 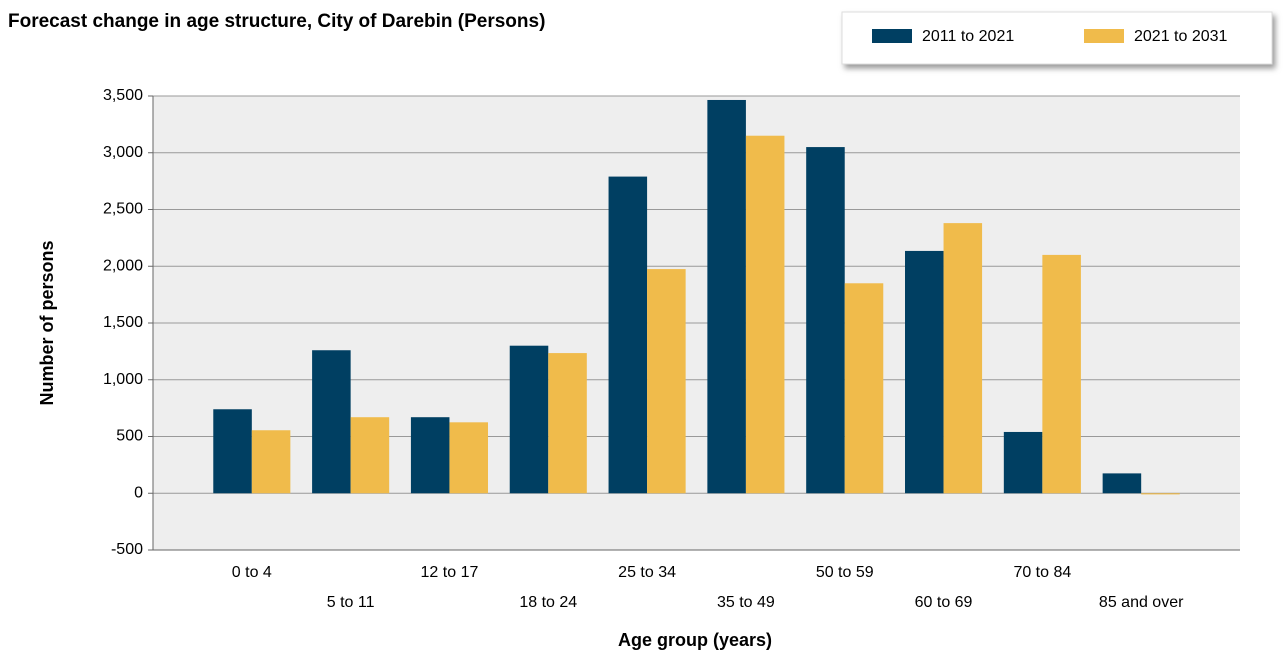 What do you see at coordinates (123, 265) in the screenshot?
I see `y-tick-label: 2,000` at bounding box center [123, 265].